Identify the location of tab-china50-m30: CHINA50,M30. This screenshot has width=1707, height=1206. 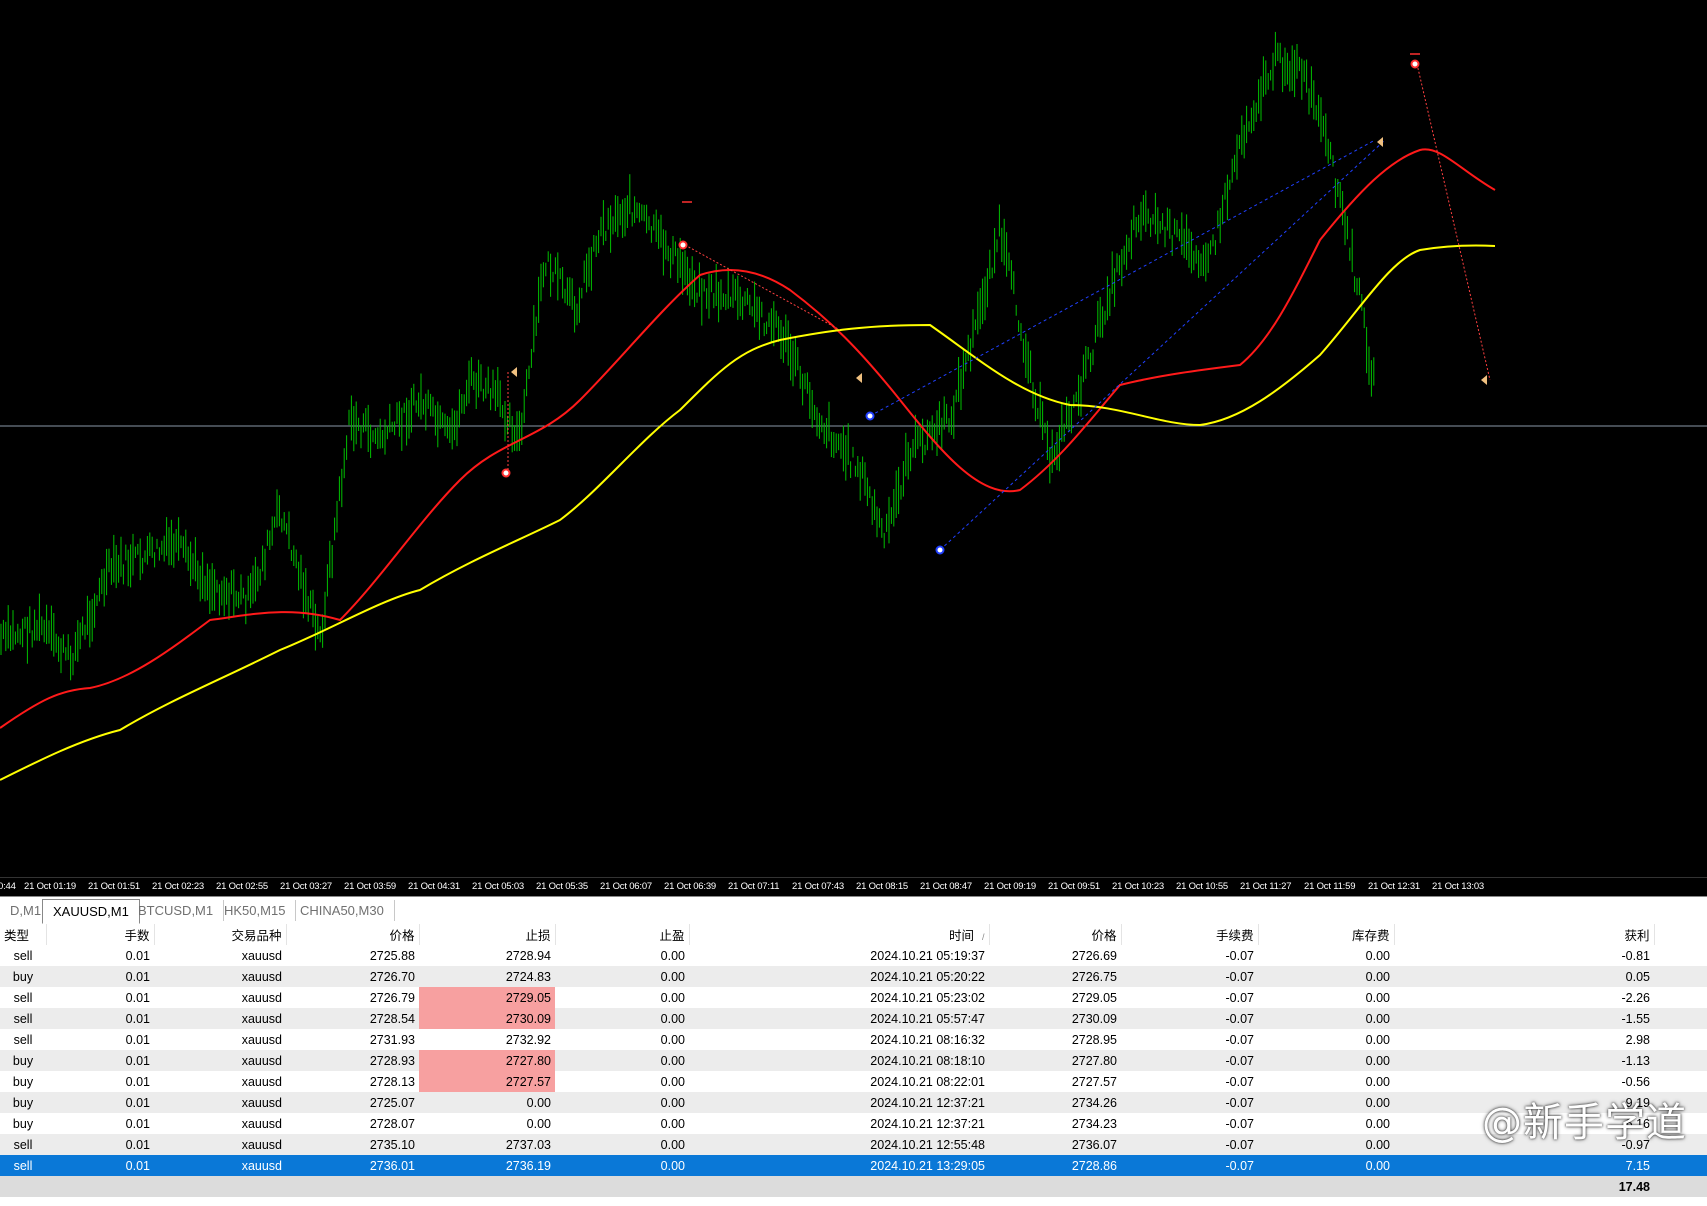
(342, 910).